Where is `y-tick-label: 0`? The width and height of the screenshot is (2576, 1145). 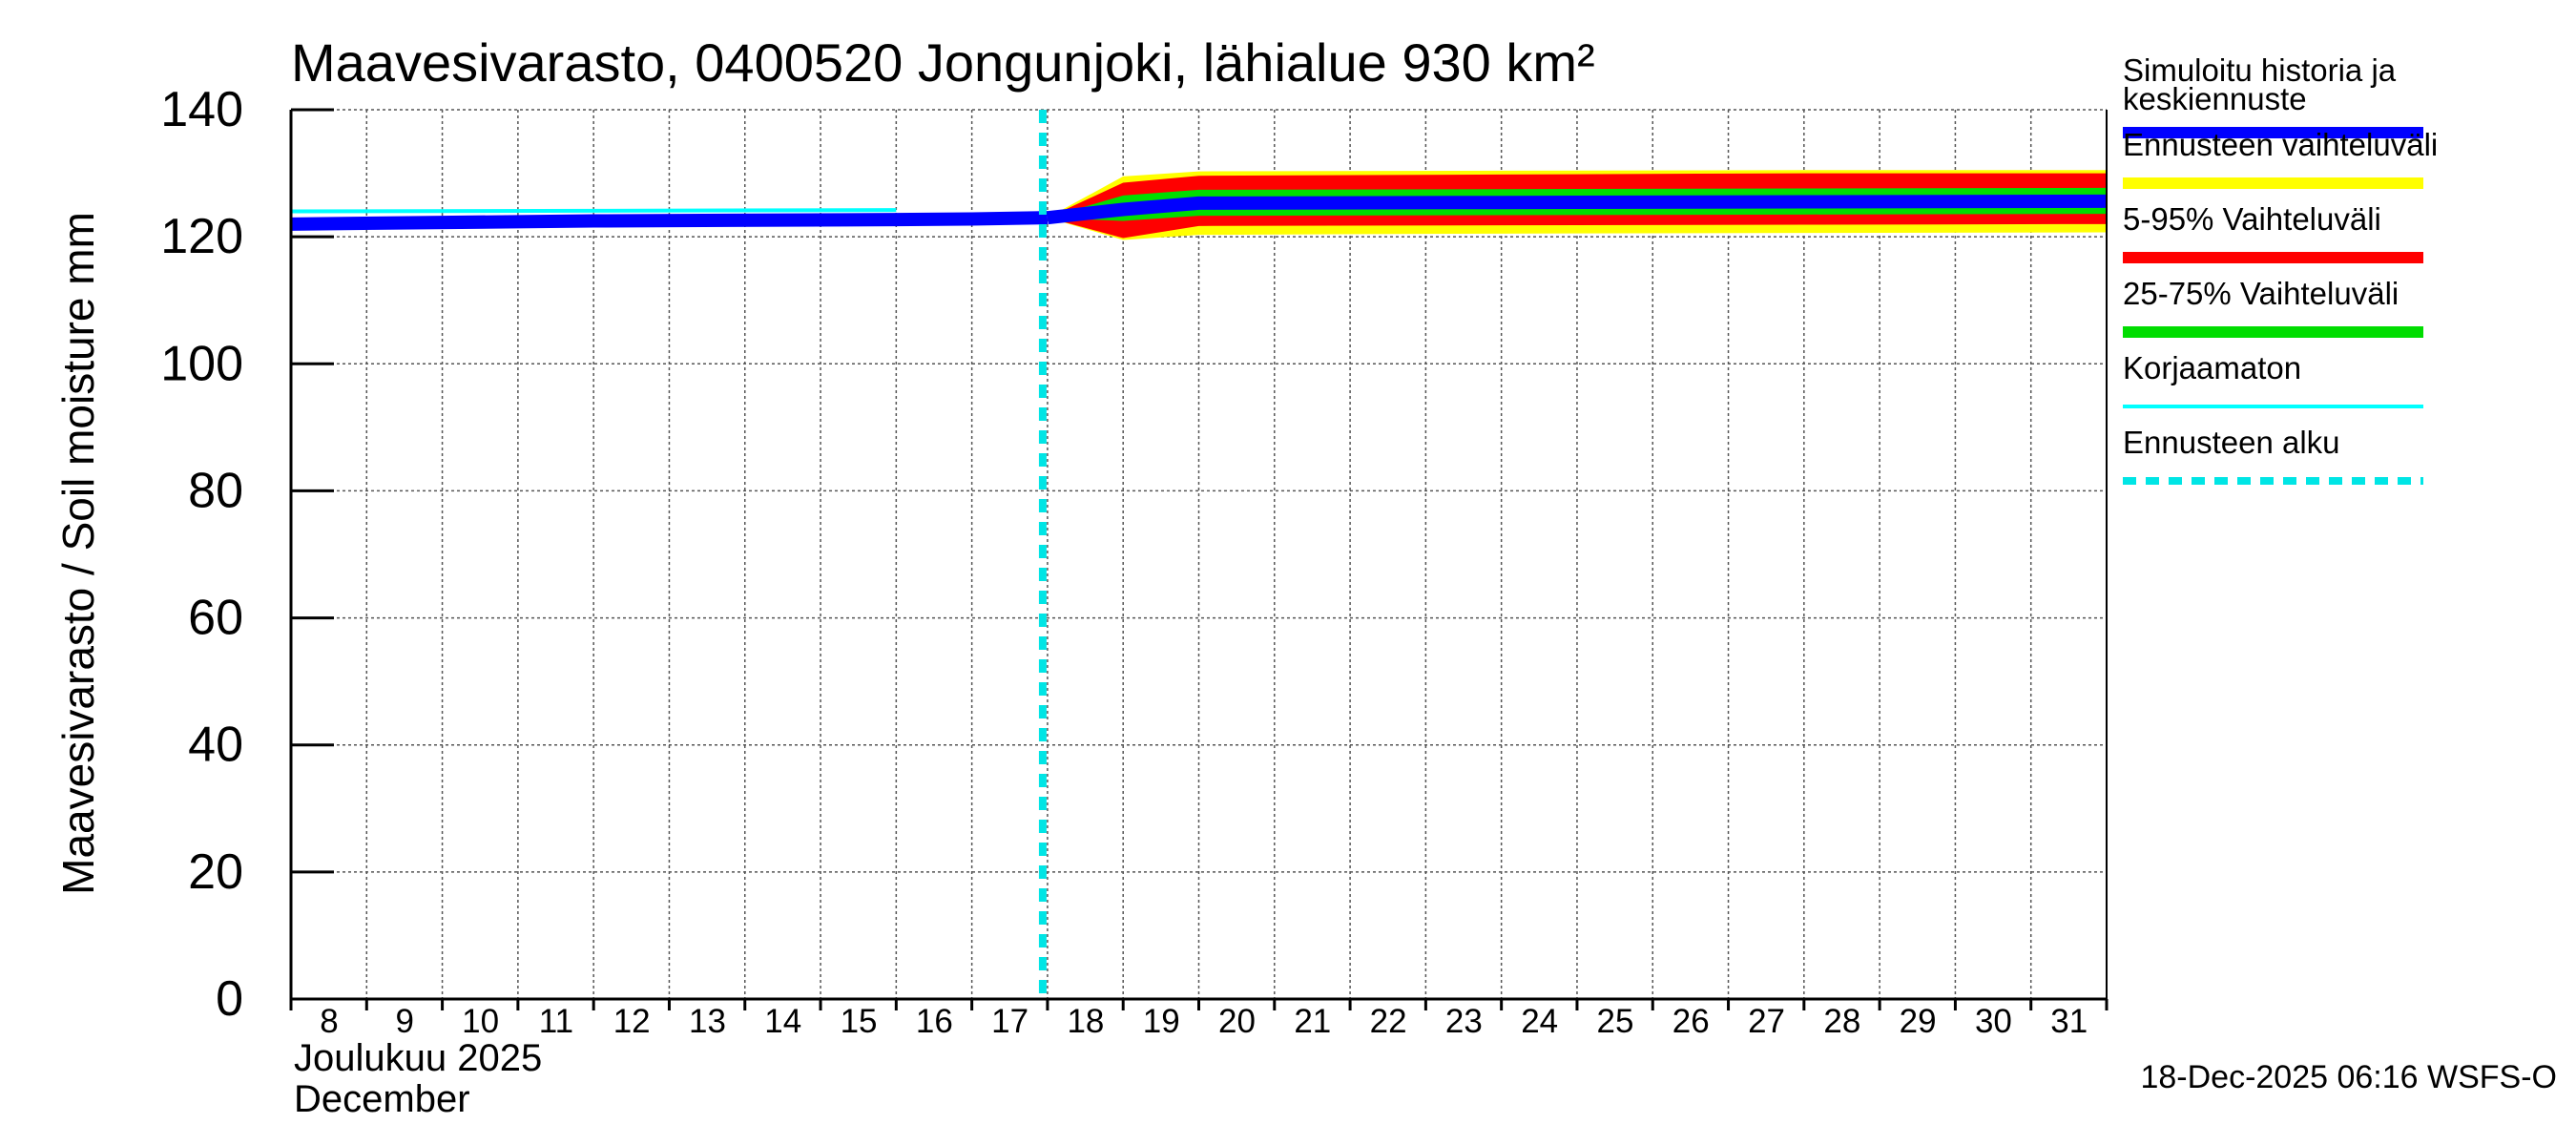
y-tick-label: 0 is located at coordinates (229, 999).